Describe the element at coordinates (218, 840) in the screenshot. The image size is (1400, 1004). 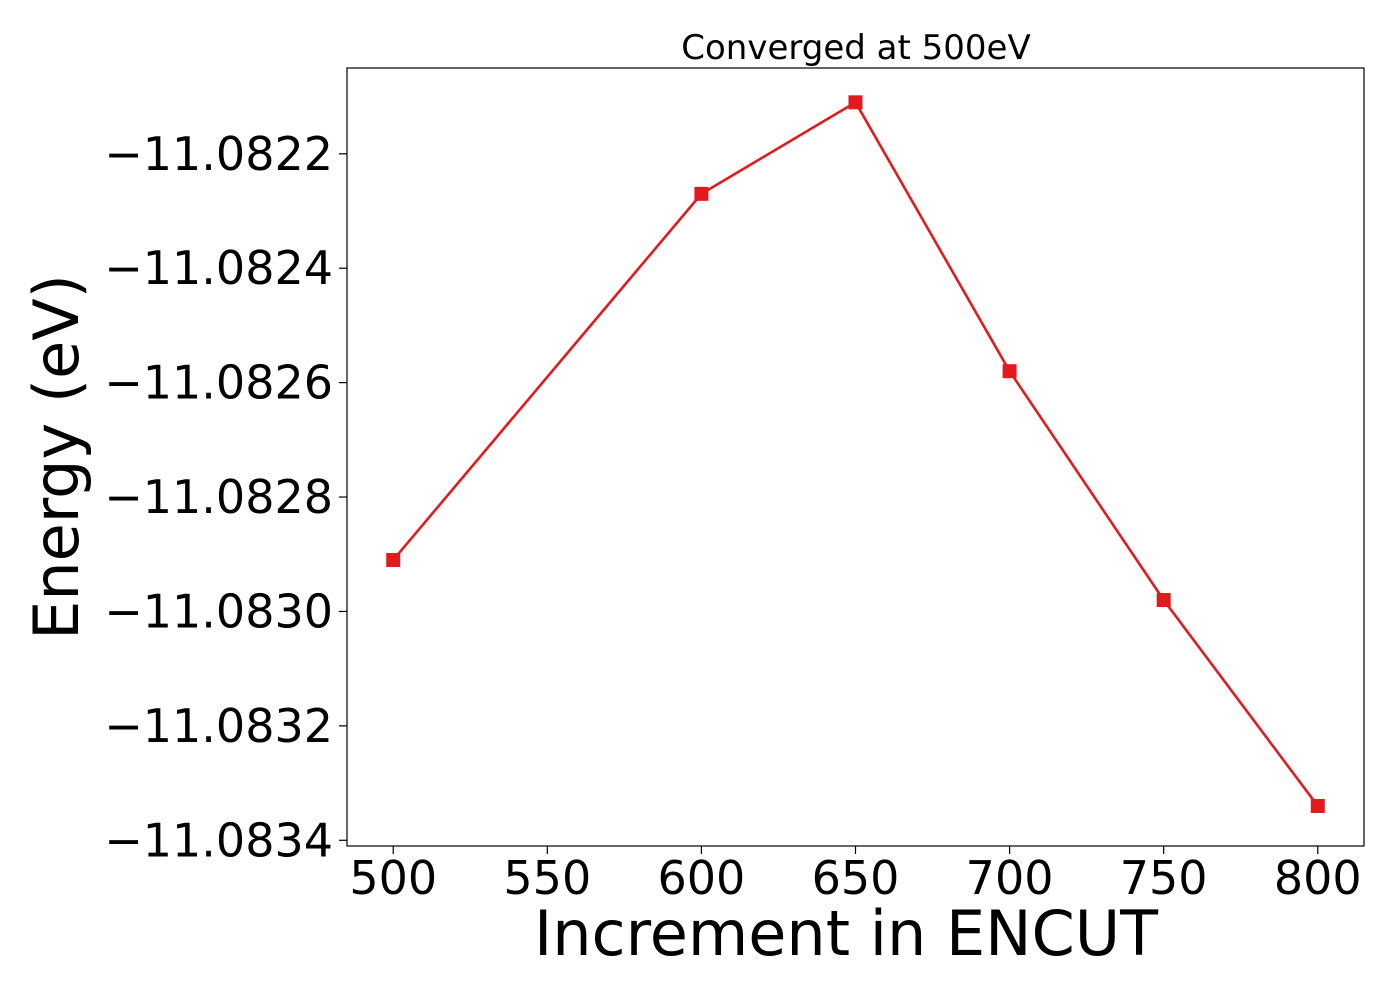
I see `y-tick-label: −11.0834` at that location.